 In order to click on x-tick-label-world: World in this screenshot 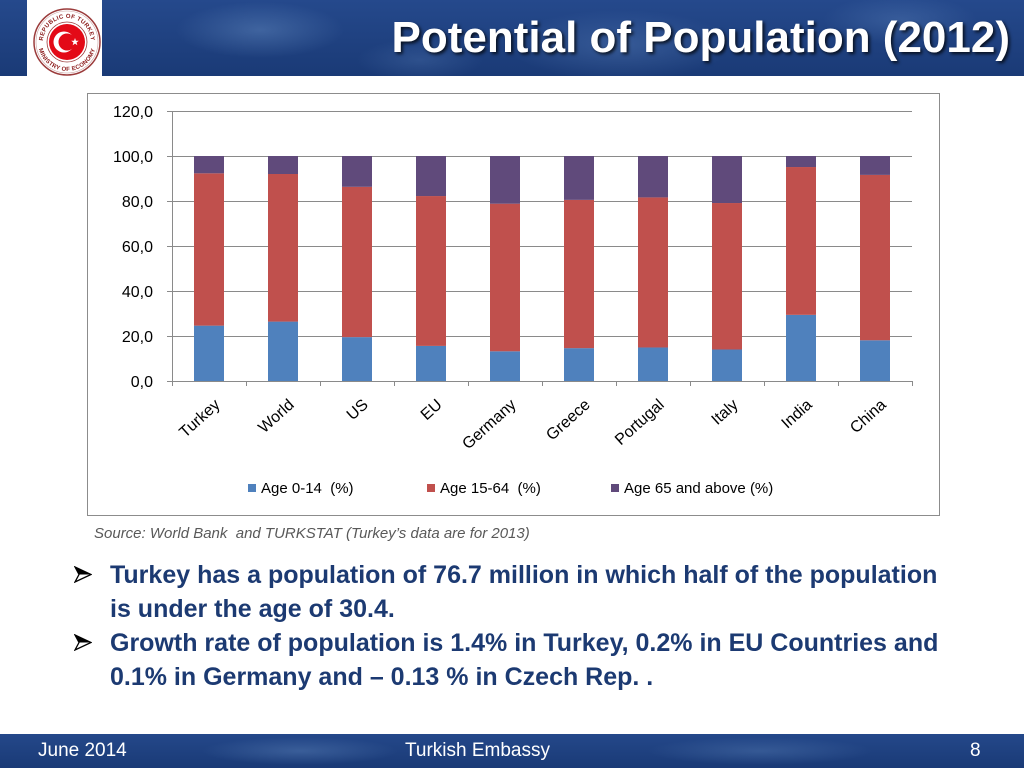, I will do `click(276, 416)`.